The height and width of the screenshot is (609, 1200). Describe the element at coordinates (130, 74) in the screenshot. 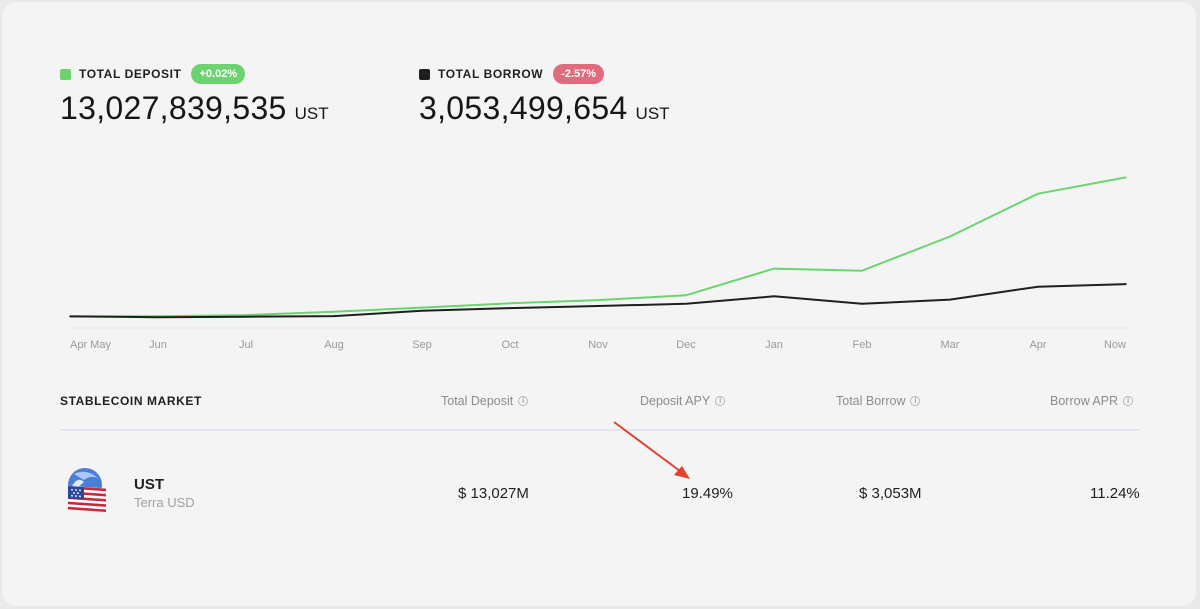

I see `total-deposit-label: TOTAL DEPOSIT` at that location.